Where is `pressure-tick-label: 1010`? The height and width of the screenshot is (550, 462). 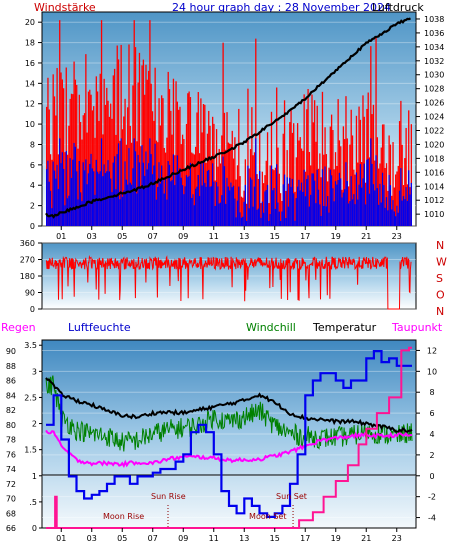
pressure-tick-label: 1010 is located at coordinates (434, 214).